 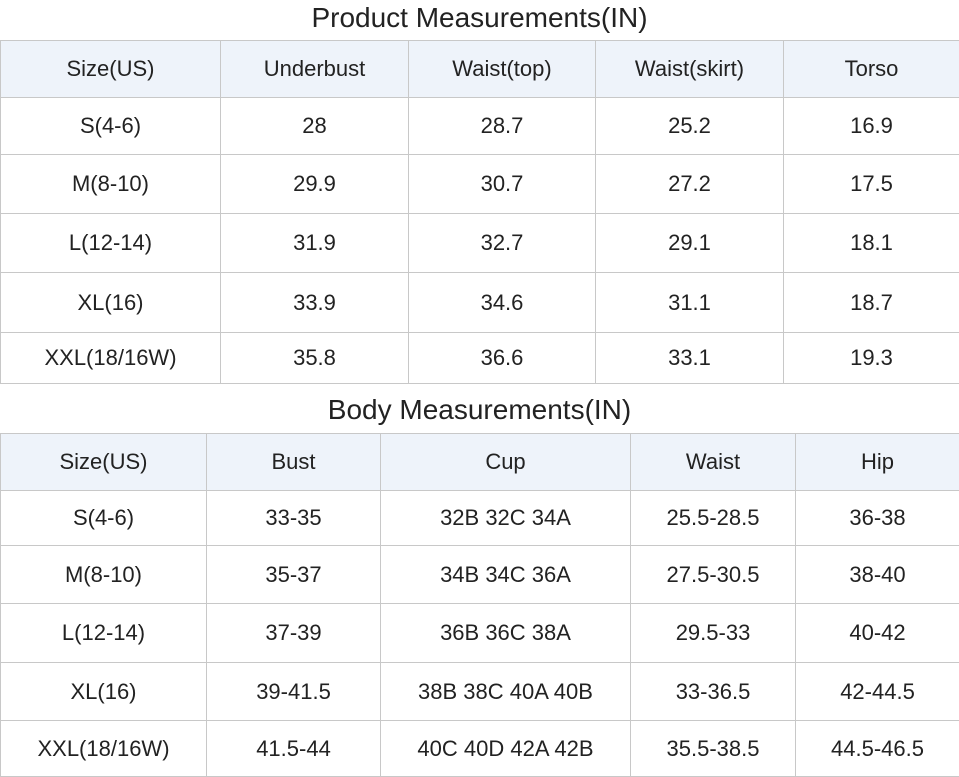 What do you see at coordinates (294, 462) in the screenshot?
I see `header-cell: Bust` at bounding box center [294, 462].